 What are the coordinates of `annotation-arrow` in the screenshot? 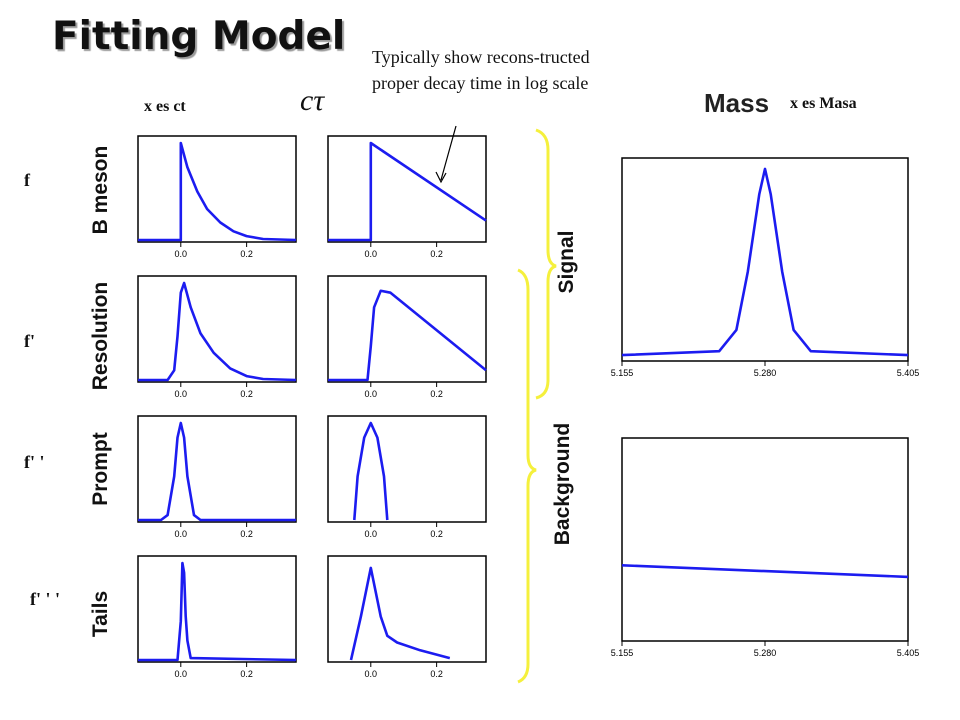 It's located at (448, 153).